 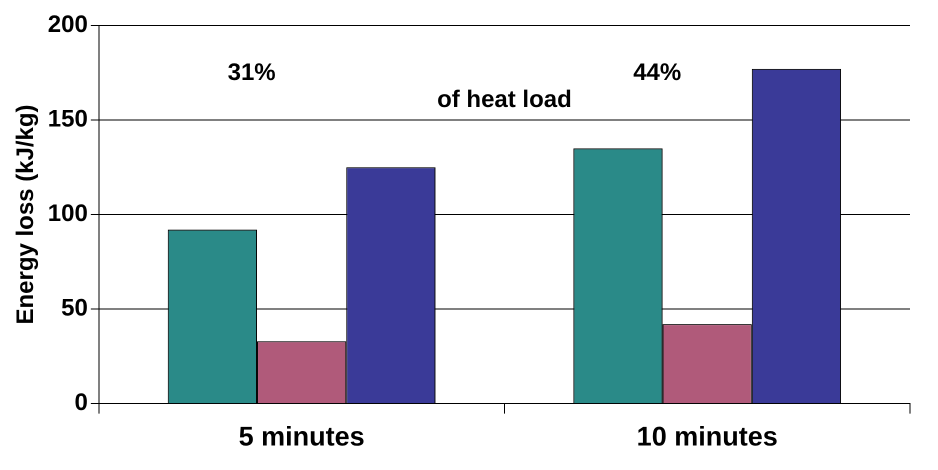 What do you see at coordinates (504, 100) in the screenshot?
I see `annotation: of heat load` at bounding box center [504, 100].